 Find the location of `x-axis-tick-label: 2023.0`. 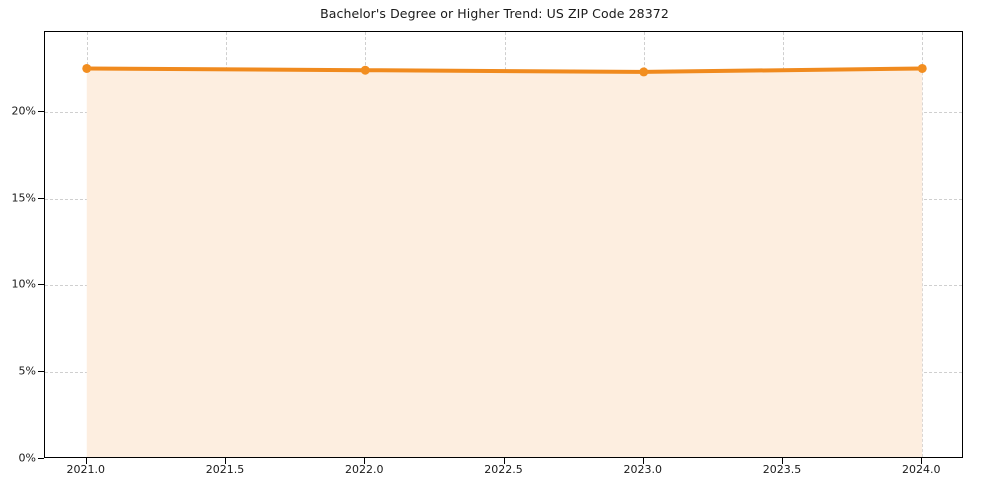

x-axis-tick-label: 2023.0 is located at coordinates (642, 469).